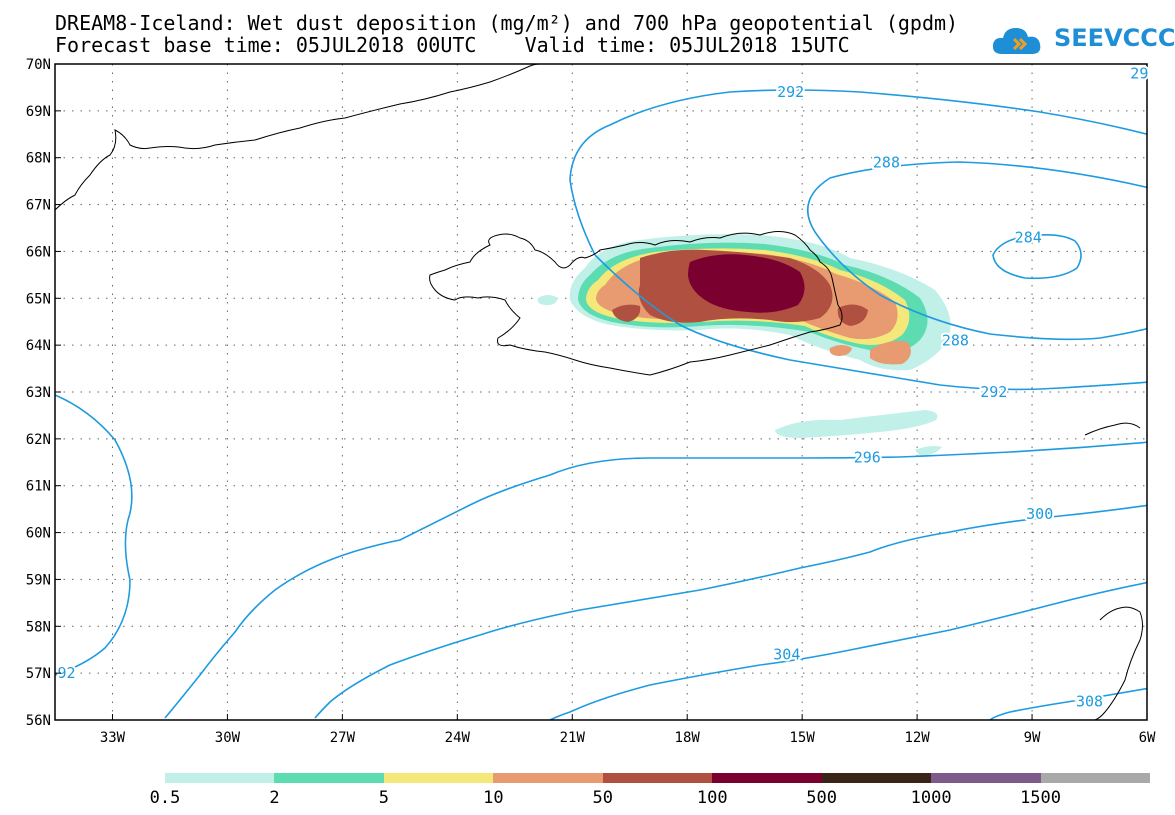 The width and height of the screenshot is (1175, 815). I want to click on legend-colorbar, so click(657, 778).